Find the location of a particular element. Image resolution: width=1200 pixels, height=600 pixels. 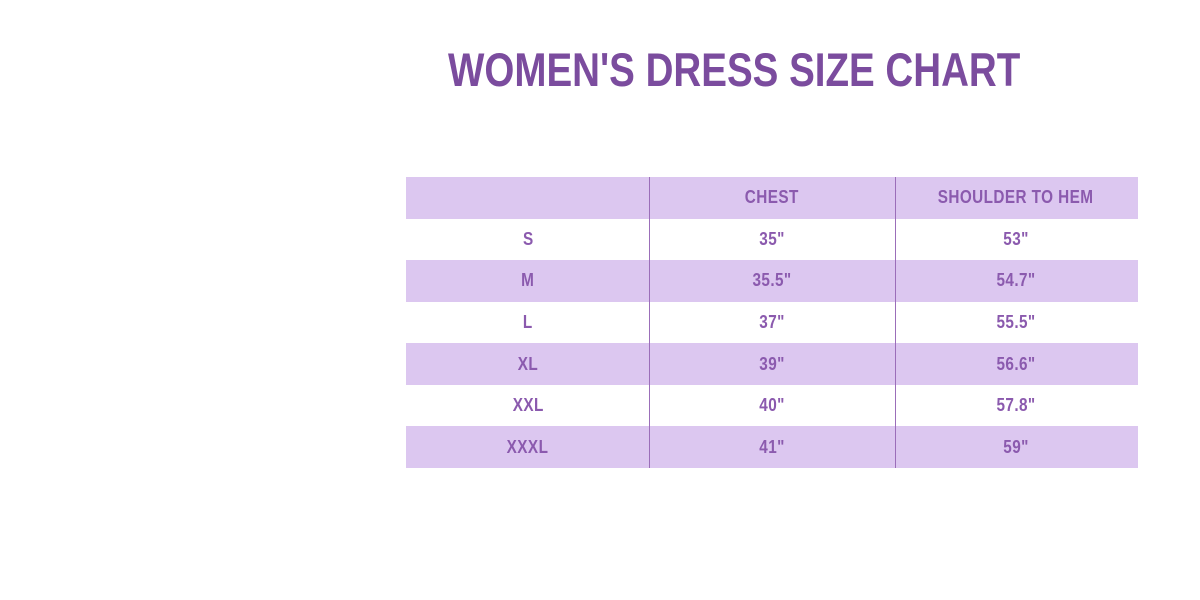

chest-cell: 37" is located at coordinates (772, 322).